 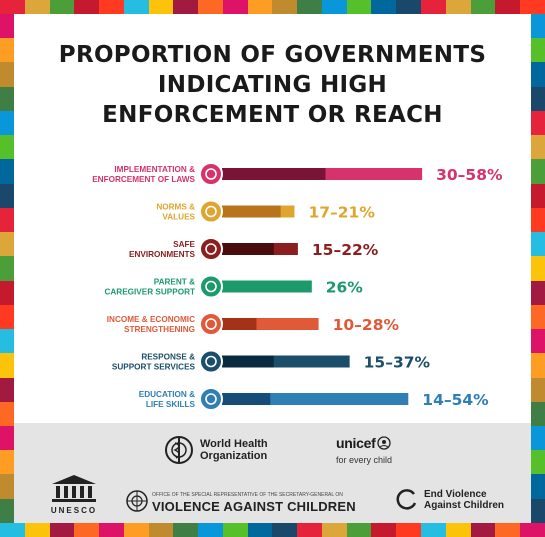 What do you see at coordinates (234, 456) in the screenshot?
I see `who-name-line-2: Organization` at bounding box center [234, 456].